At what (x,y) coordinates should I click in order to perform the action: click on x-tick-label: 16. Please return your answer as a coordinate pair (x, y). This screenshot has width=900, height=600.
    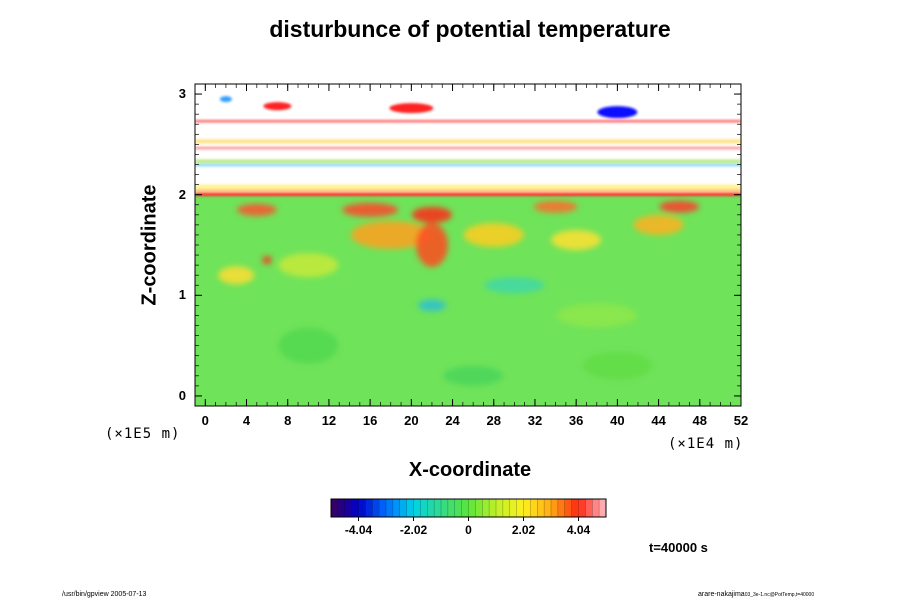
    Looking at the image, I should click on (370, 420).